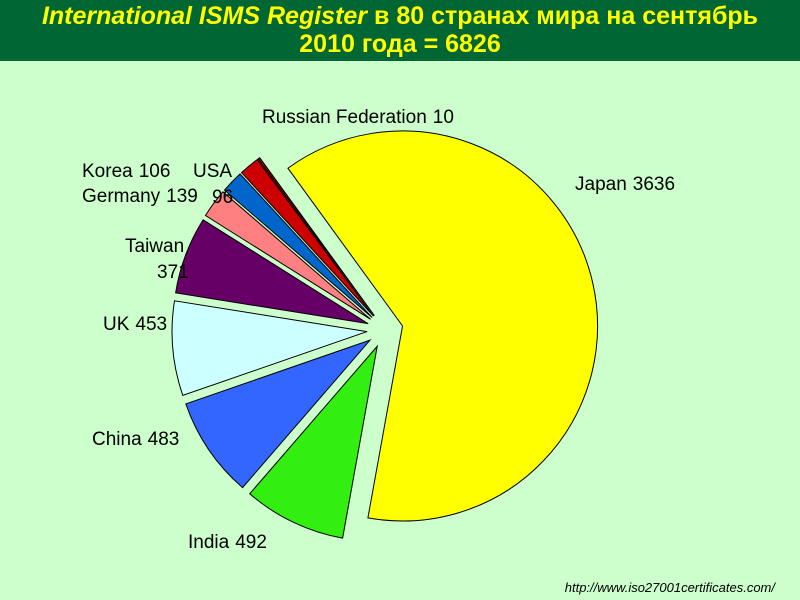  What do you see at coordinates (117, 439) in the screenshot?
I see `slice-label-name: China` at bounding box center [117, 439].